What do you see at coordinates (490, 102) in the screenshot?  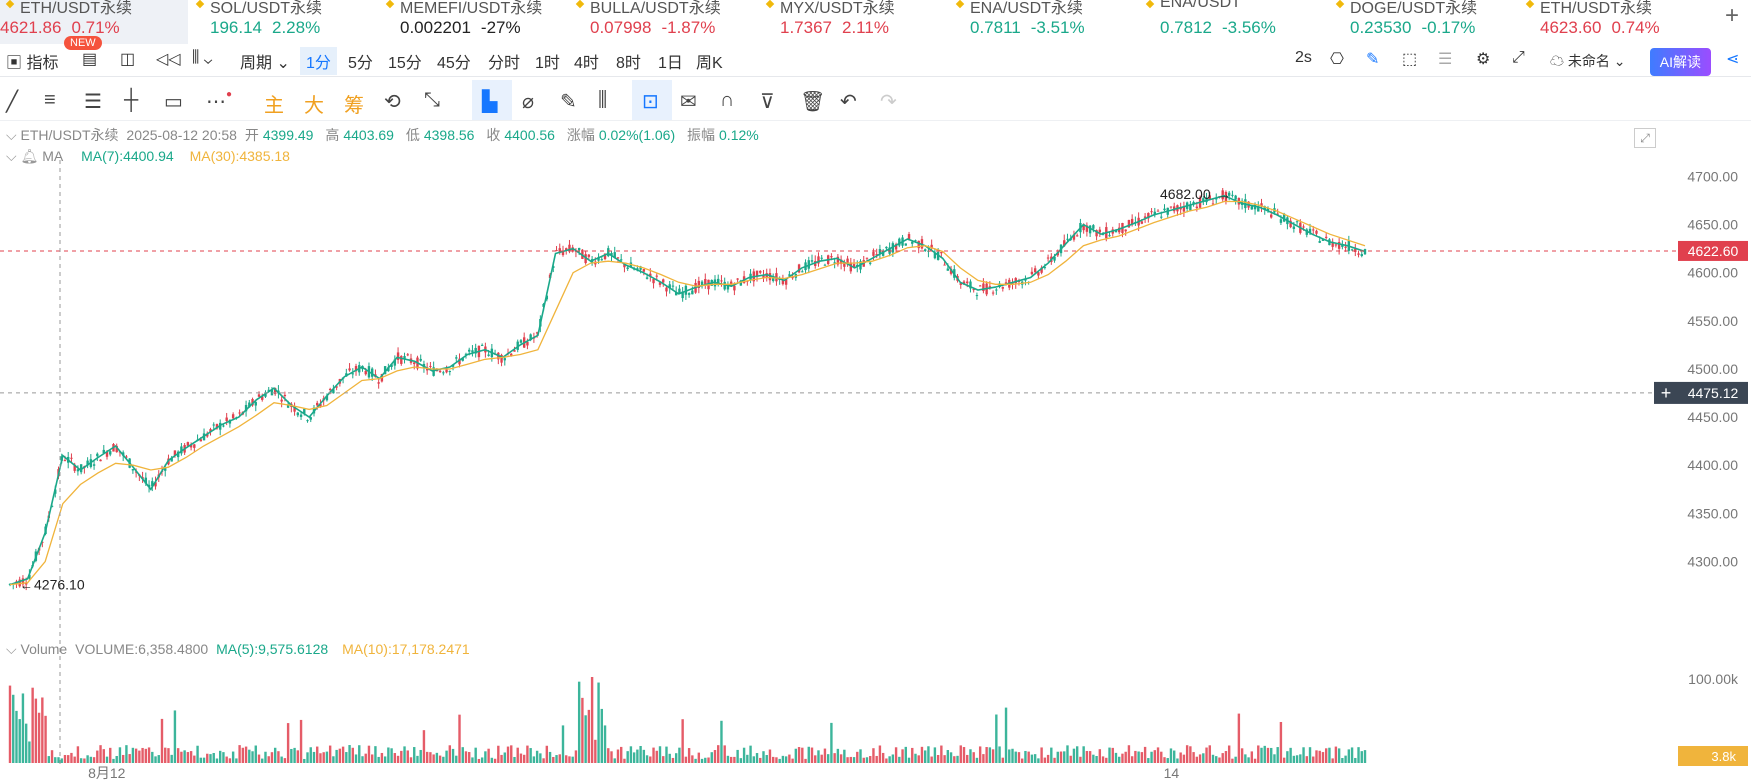 I see `bookmark-icon: ▙` at bounding box center [490, 102].